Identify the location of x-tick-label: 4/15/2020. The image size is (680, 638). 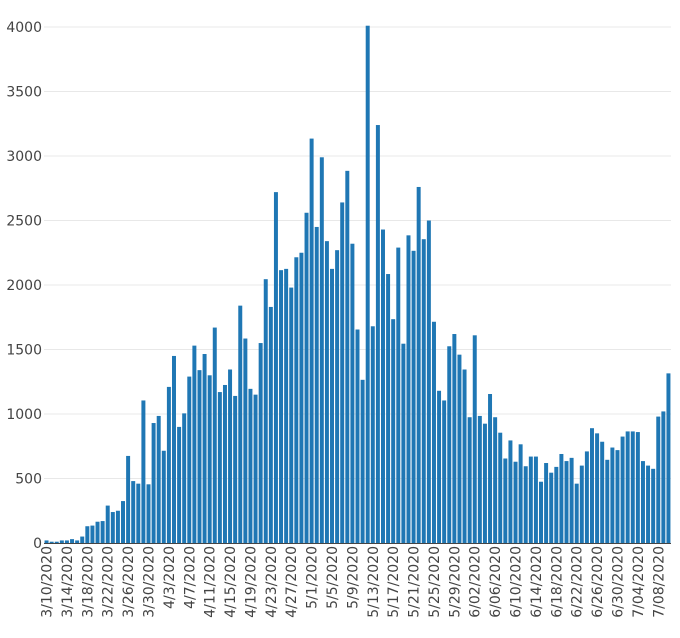
(231, 582).